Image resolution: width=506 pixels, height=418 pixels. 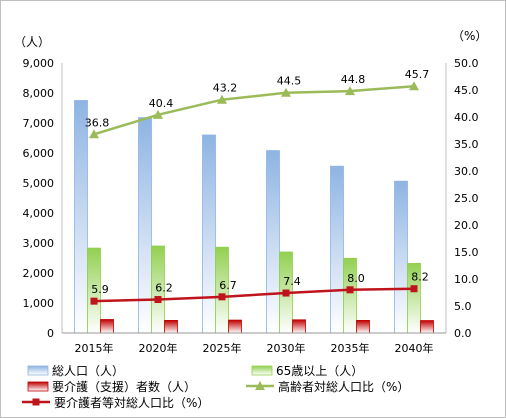 What do you see at coordinates (225, 88) in the screenshot?
I see `data-label: 43.2` at bounding box center [225, 88].